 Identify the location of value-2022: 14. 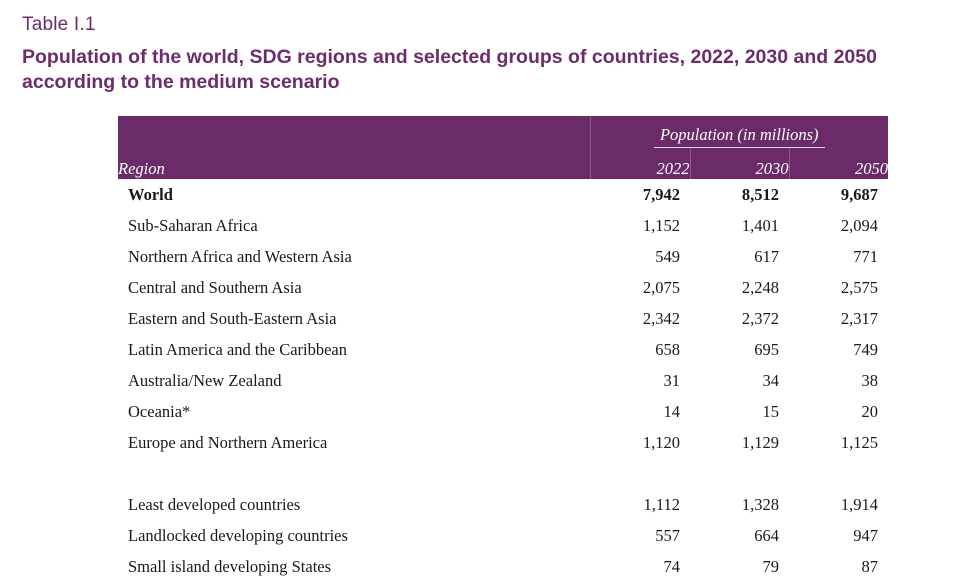
(672, 411).